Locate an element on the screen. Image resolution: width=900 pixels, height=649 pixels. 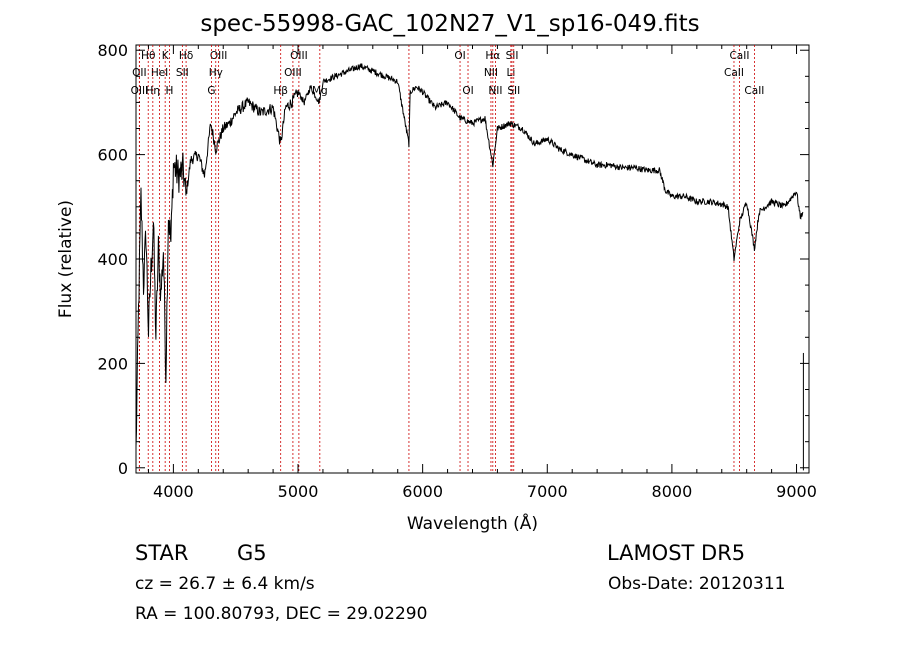
x-tick-label: 6000 is located at coordinates (422, 491).